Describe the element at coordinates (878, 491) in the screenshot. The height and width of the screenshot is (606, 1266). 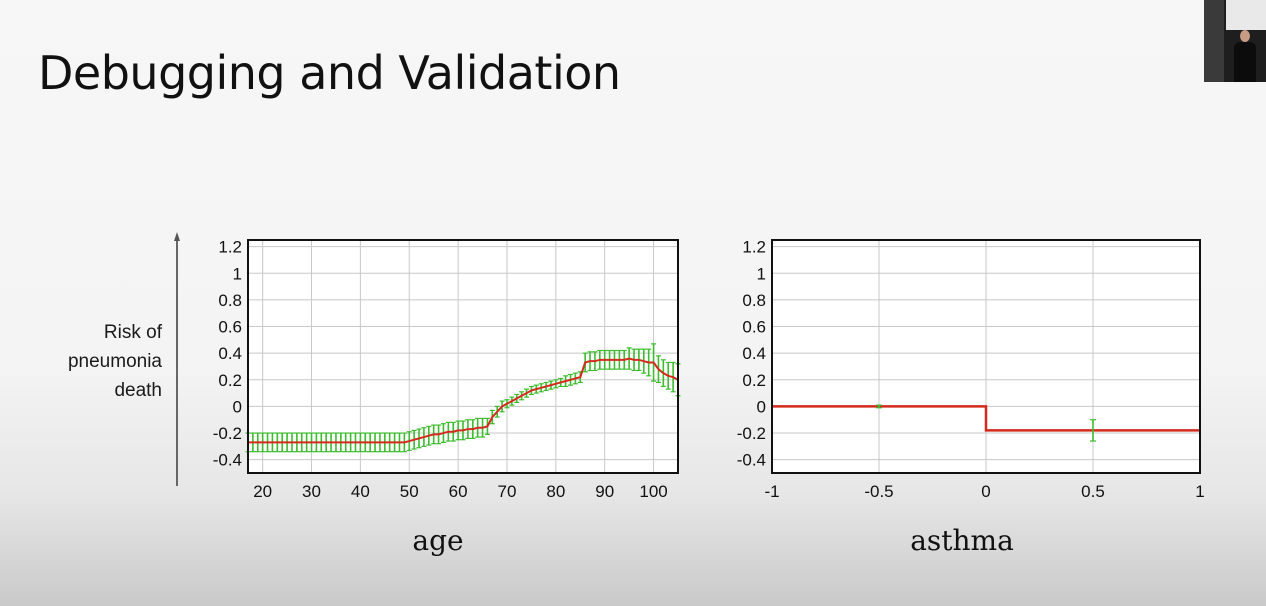
I see `x-tick-label: -0.5` at that location.